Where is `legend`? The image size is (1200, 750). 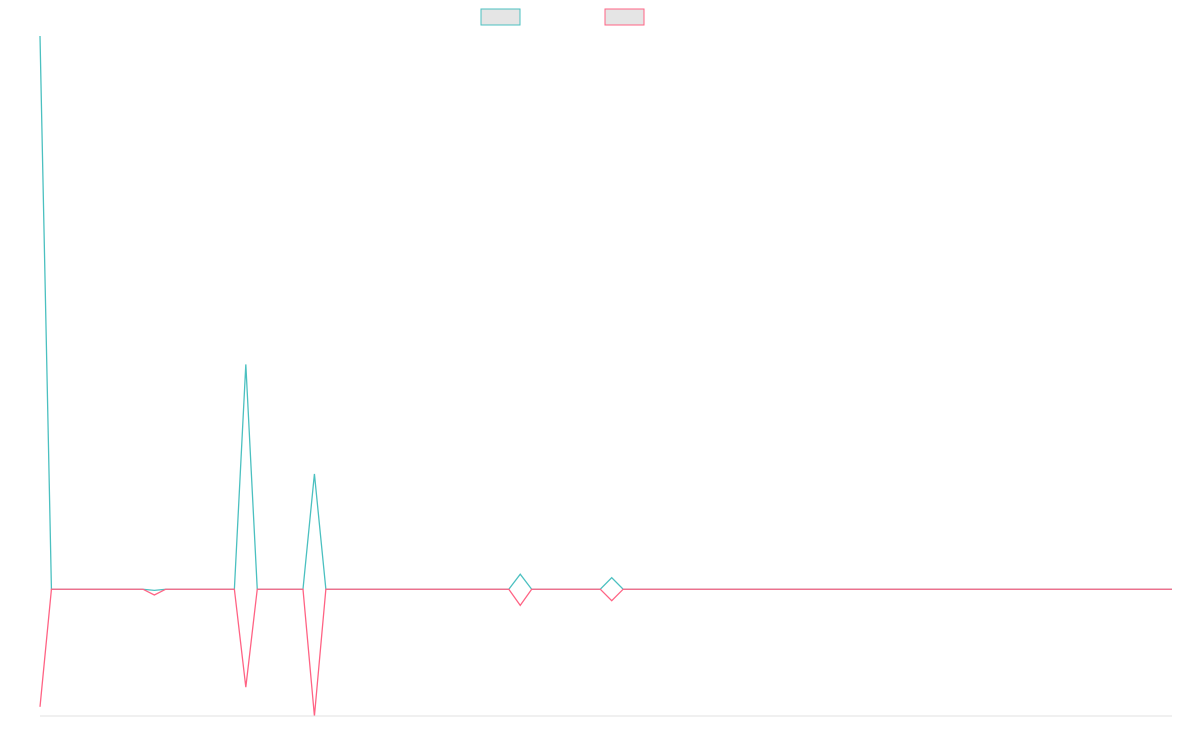 legend is located at coordinates (562, 17).